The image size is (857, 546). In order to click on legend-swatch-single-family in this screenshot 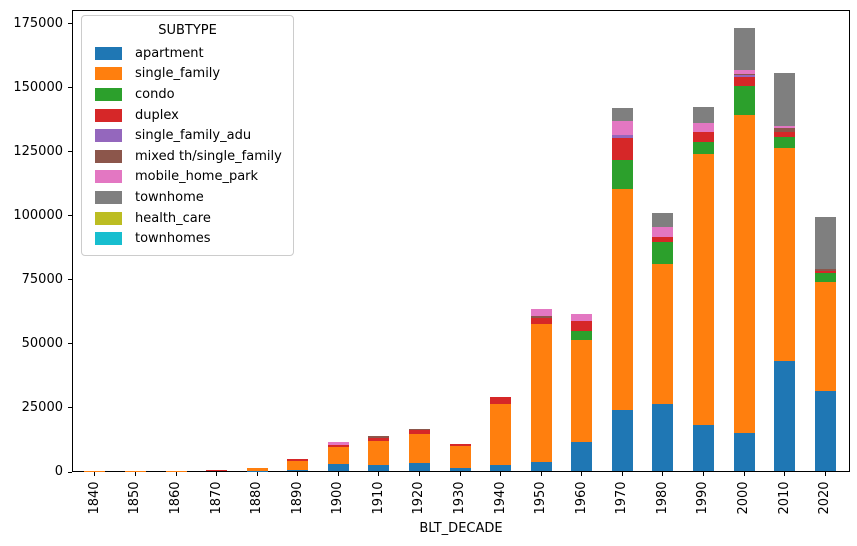, I will do `click(108, 74)`.